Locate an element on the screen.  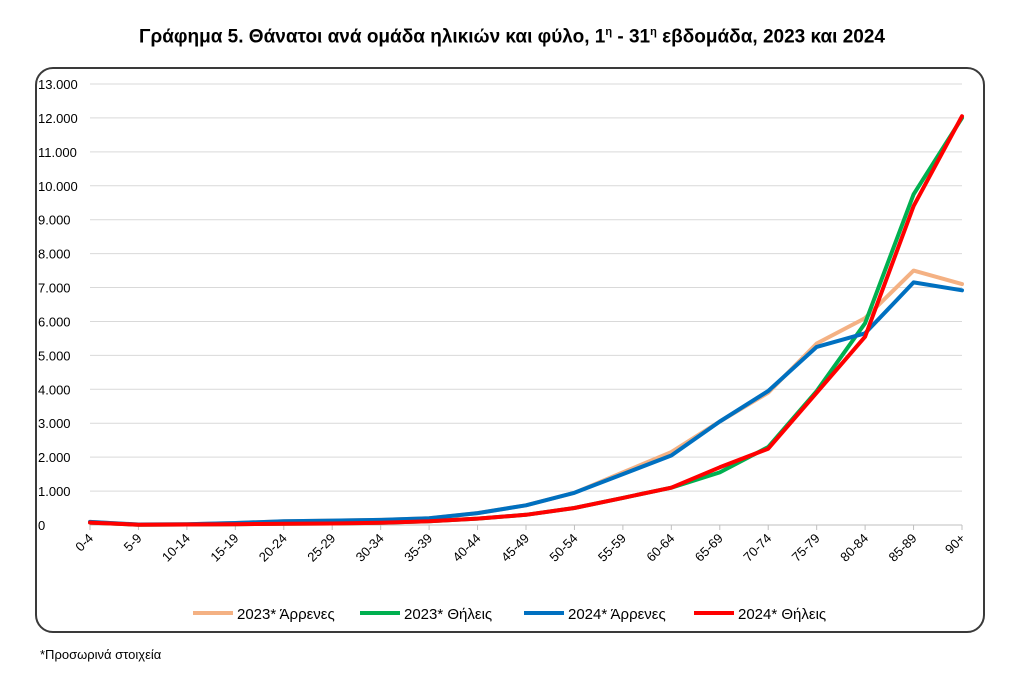
y-tick-label: 0 is located at coordinates (41, 525).